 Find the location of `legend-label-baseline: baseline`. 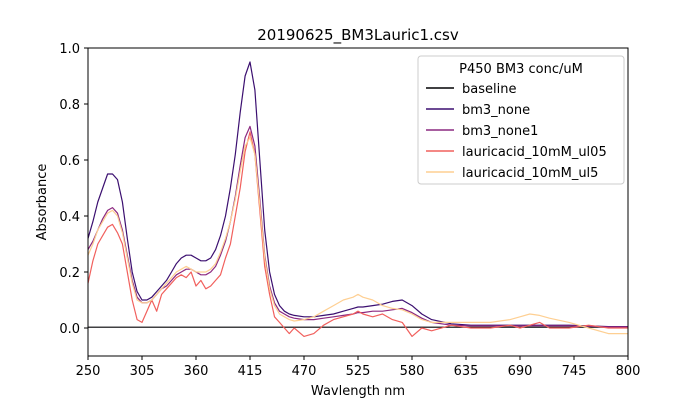

legend-label-baseline: baseline is located at coordinates (489, 89).